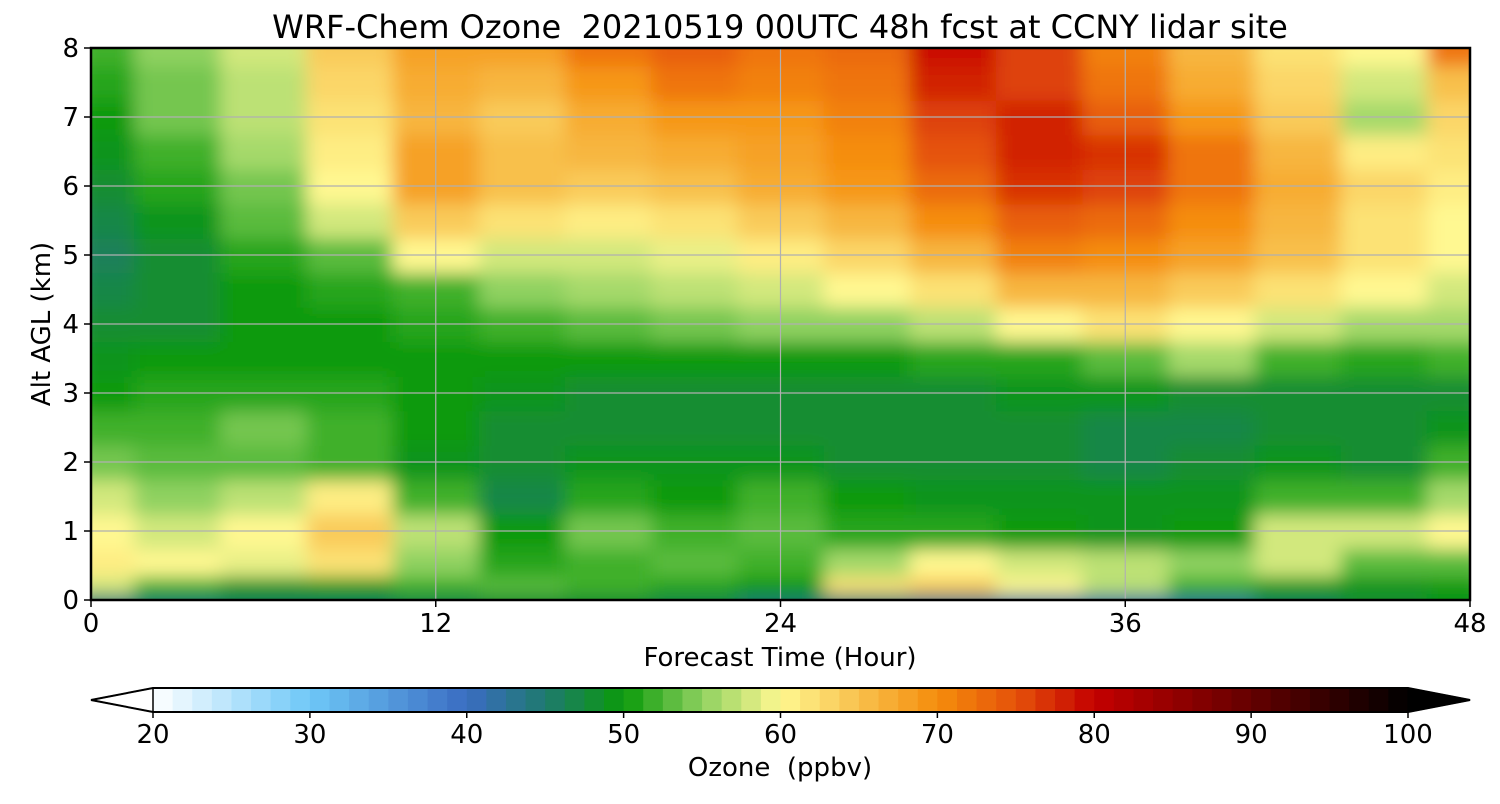  Describe the element at coordinates (70, 49) in the screenshot. I see `y-tick-label: 8` at that location.